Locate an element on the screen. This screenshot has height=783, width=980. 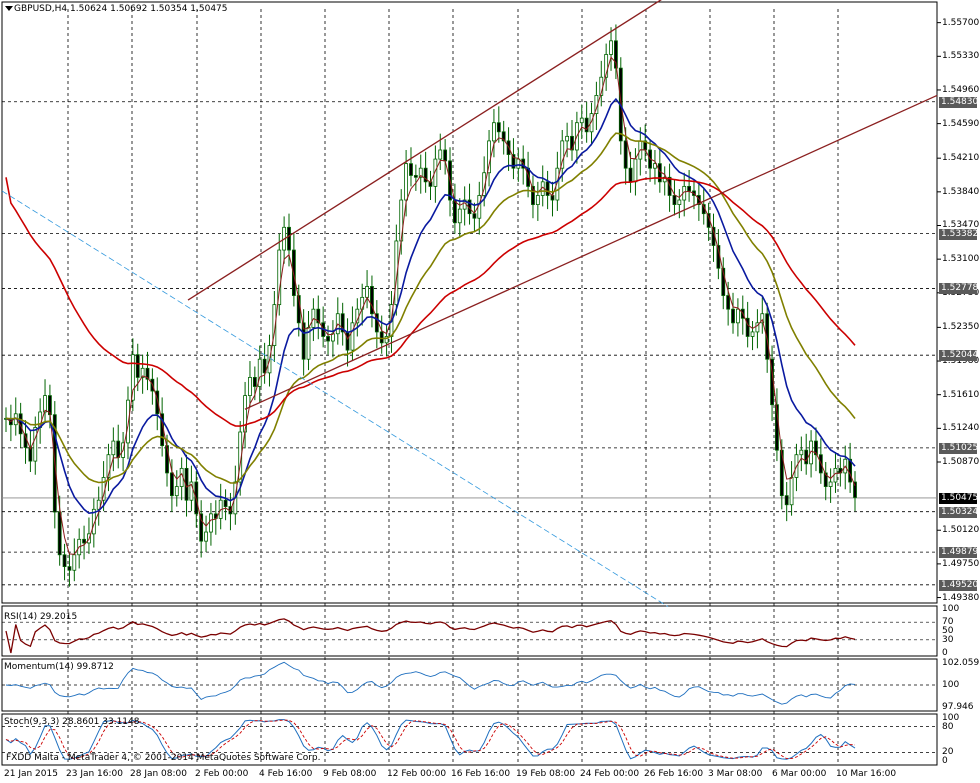
price-tick-label: 1.49750 is located at coordinates (961, 563).